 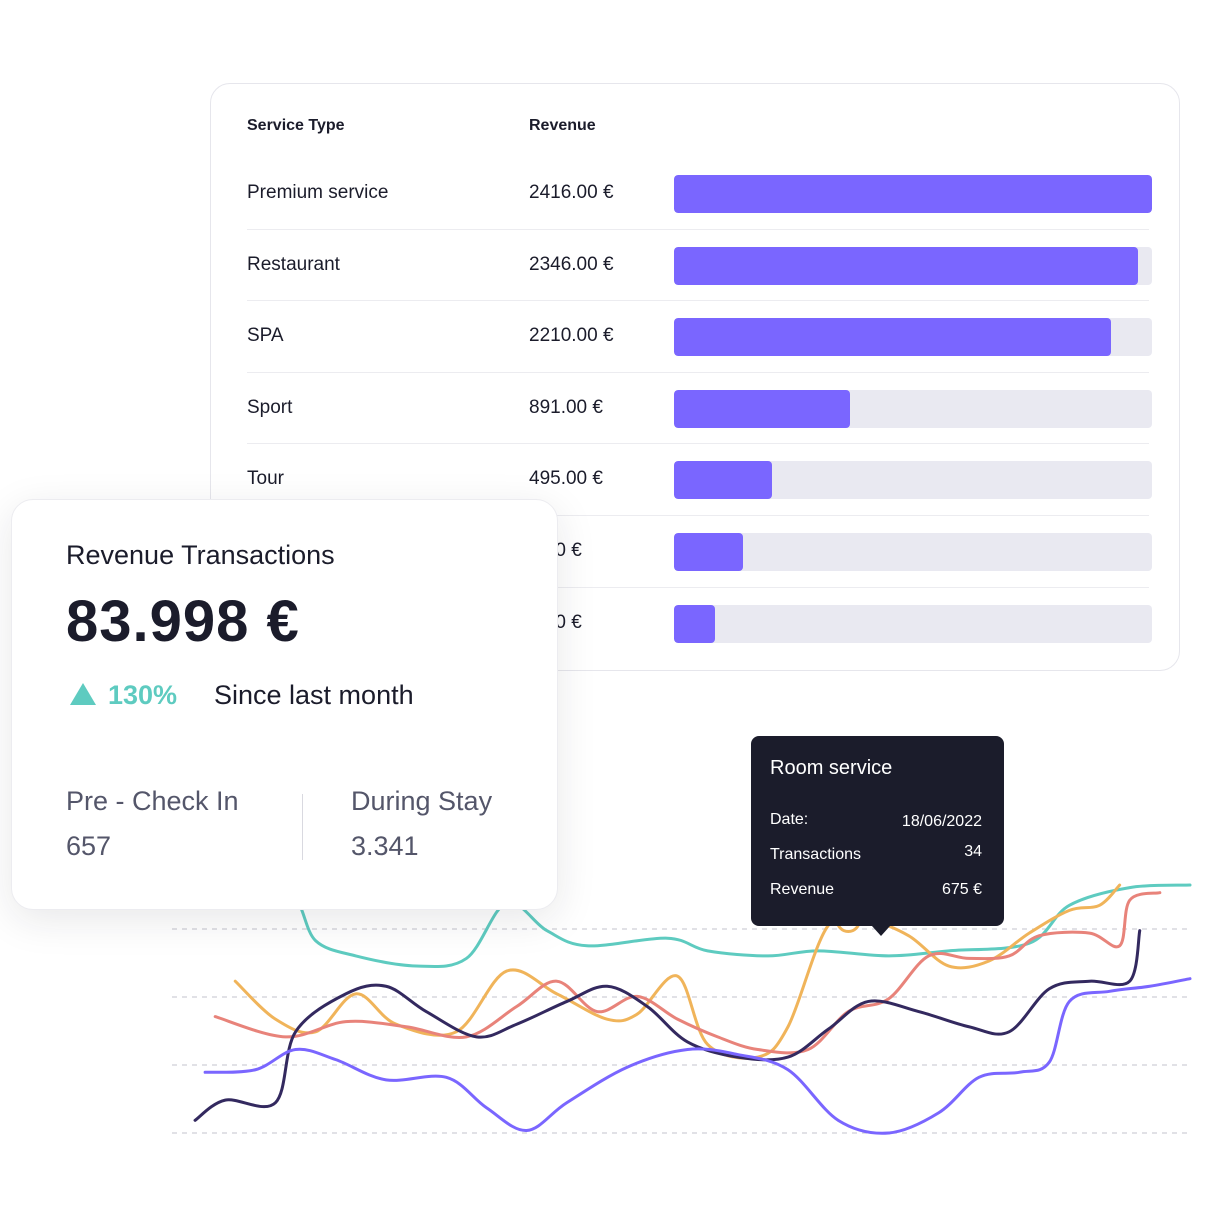 What do you see at coordinates (815, 854) in the screenshot?
I see `tooltip-transactions-label: Transactions` at bounding box center [815, 854].